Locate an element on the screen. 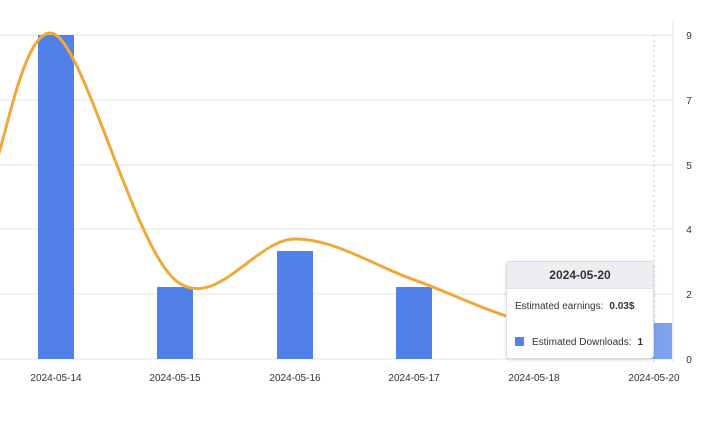  x-tick-label: 2024-05-17 is located at coordinates (414, 378).